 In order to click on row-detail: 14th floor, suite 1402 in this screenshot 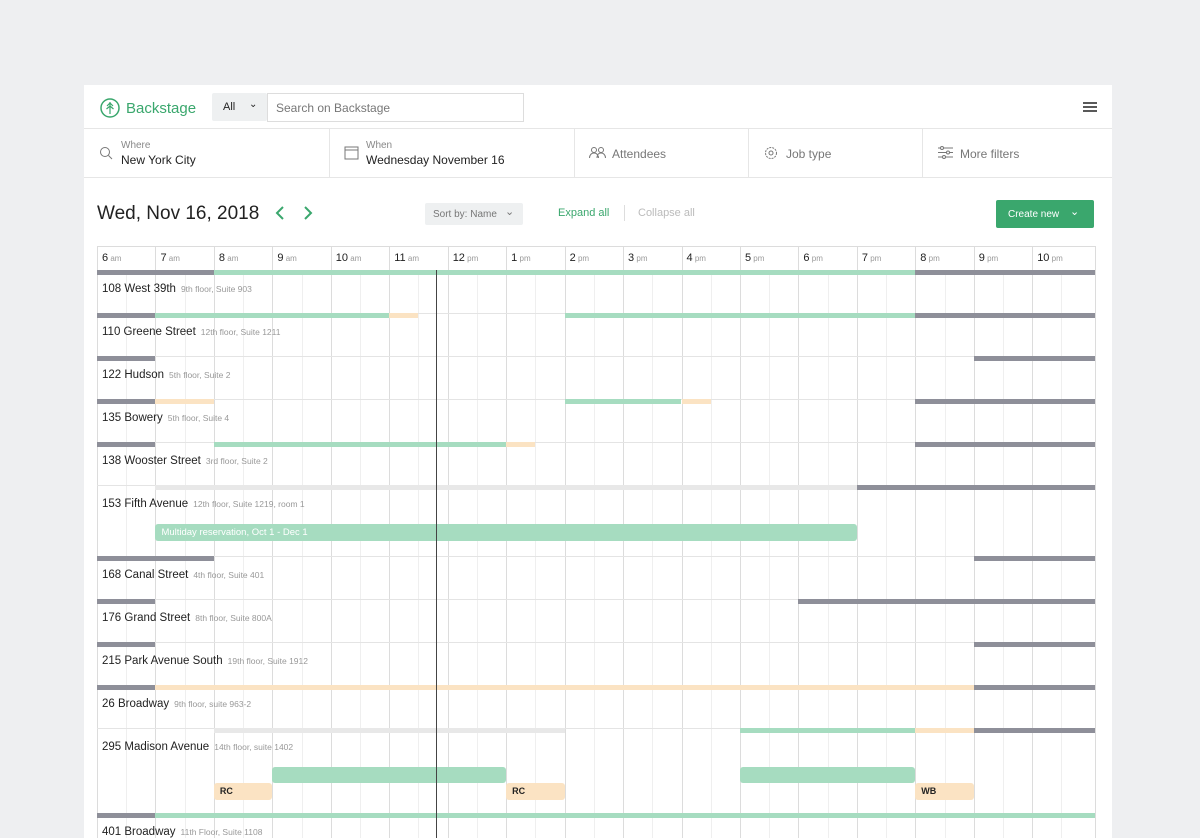, I will do `click(254, 747)`.